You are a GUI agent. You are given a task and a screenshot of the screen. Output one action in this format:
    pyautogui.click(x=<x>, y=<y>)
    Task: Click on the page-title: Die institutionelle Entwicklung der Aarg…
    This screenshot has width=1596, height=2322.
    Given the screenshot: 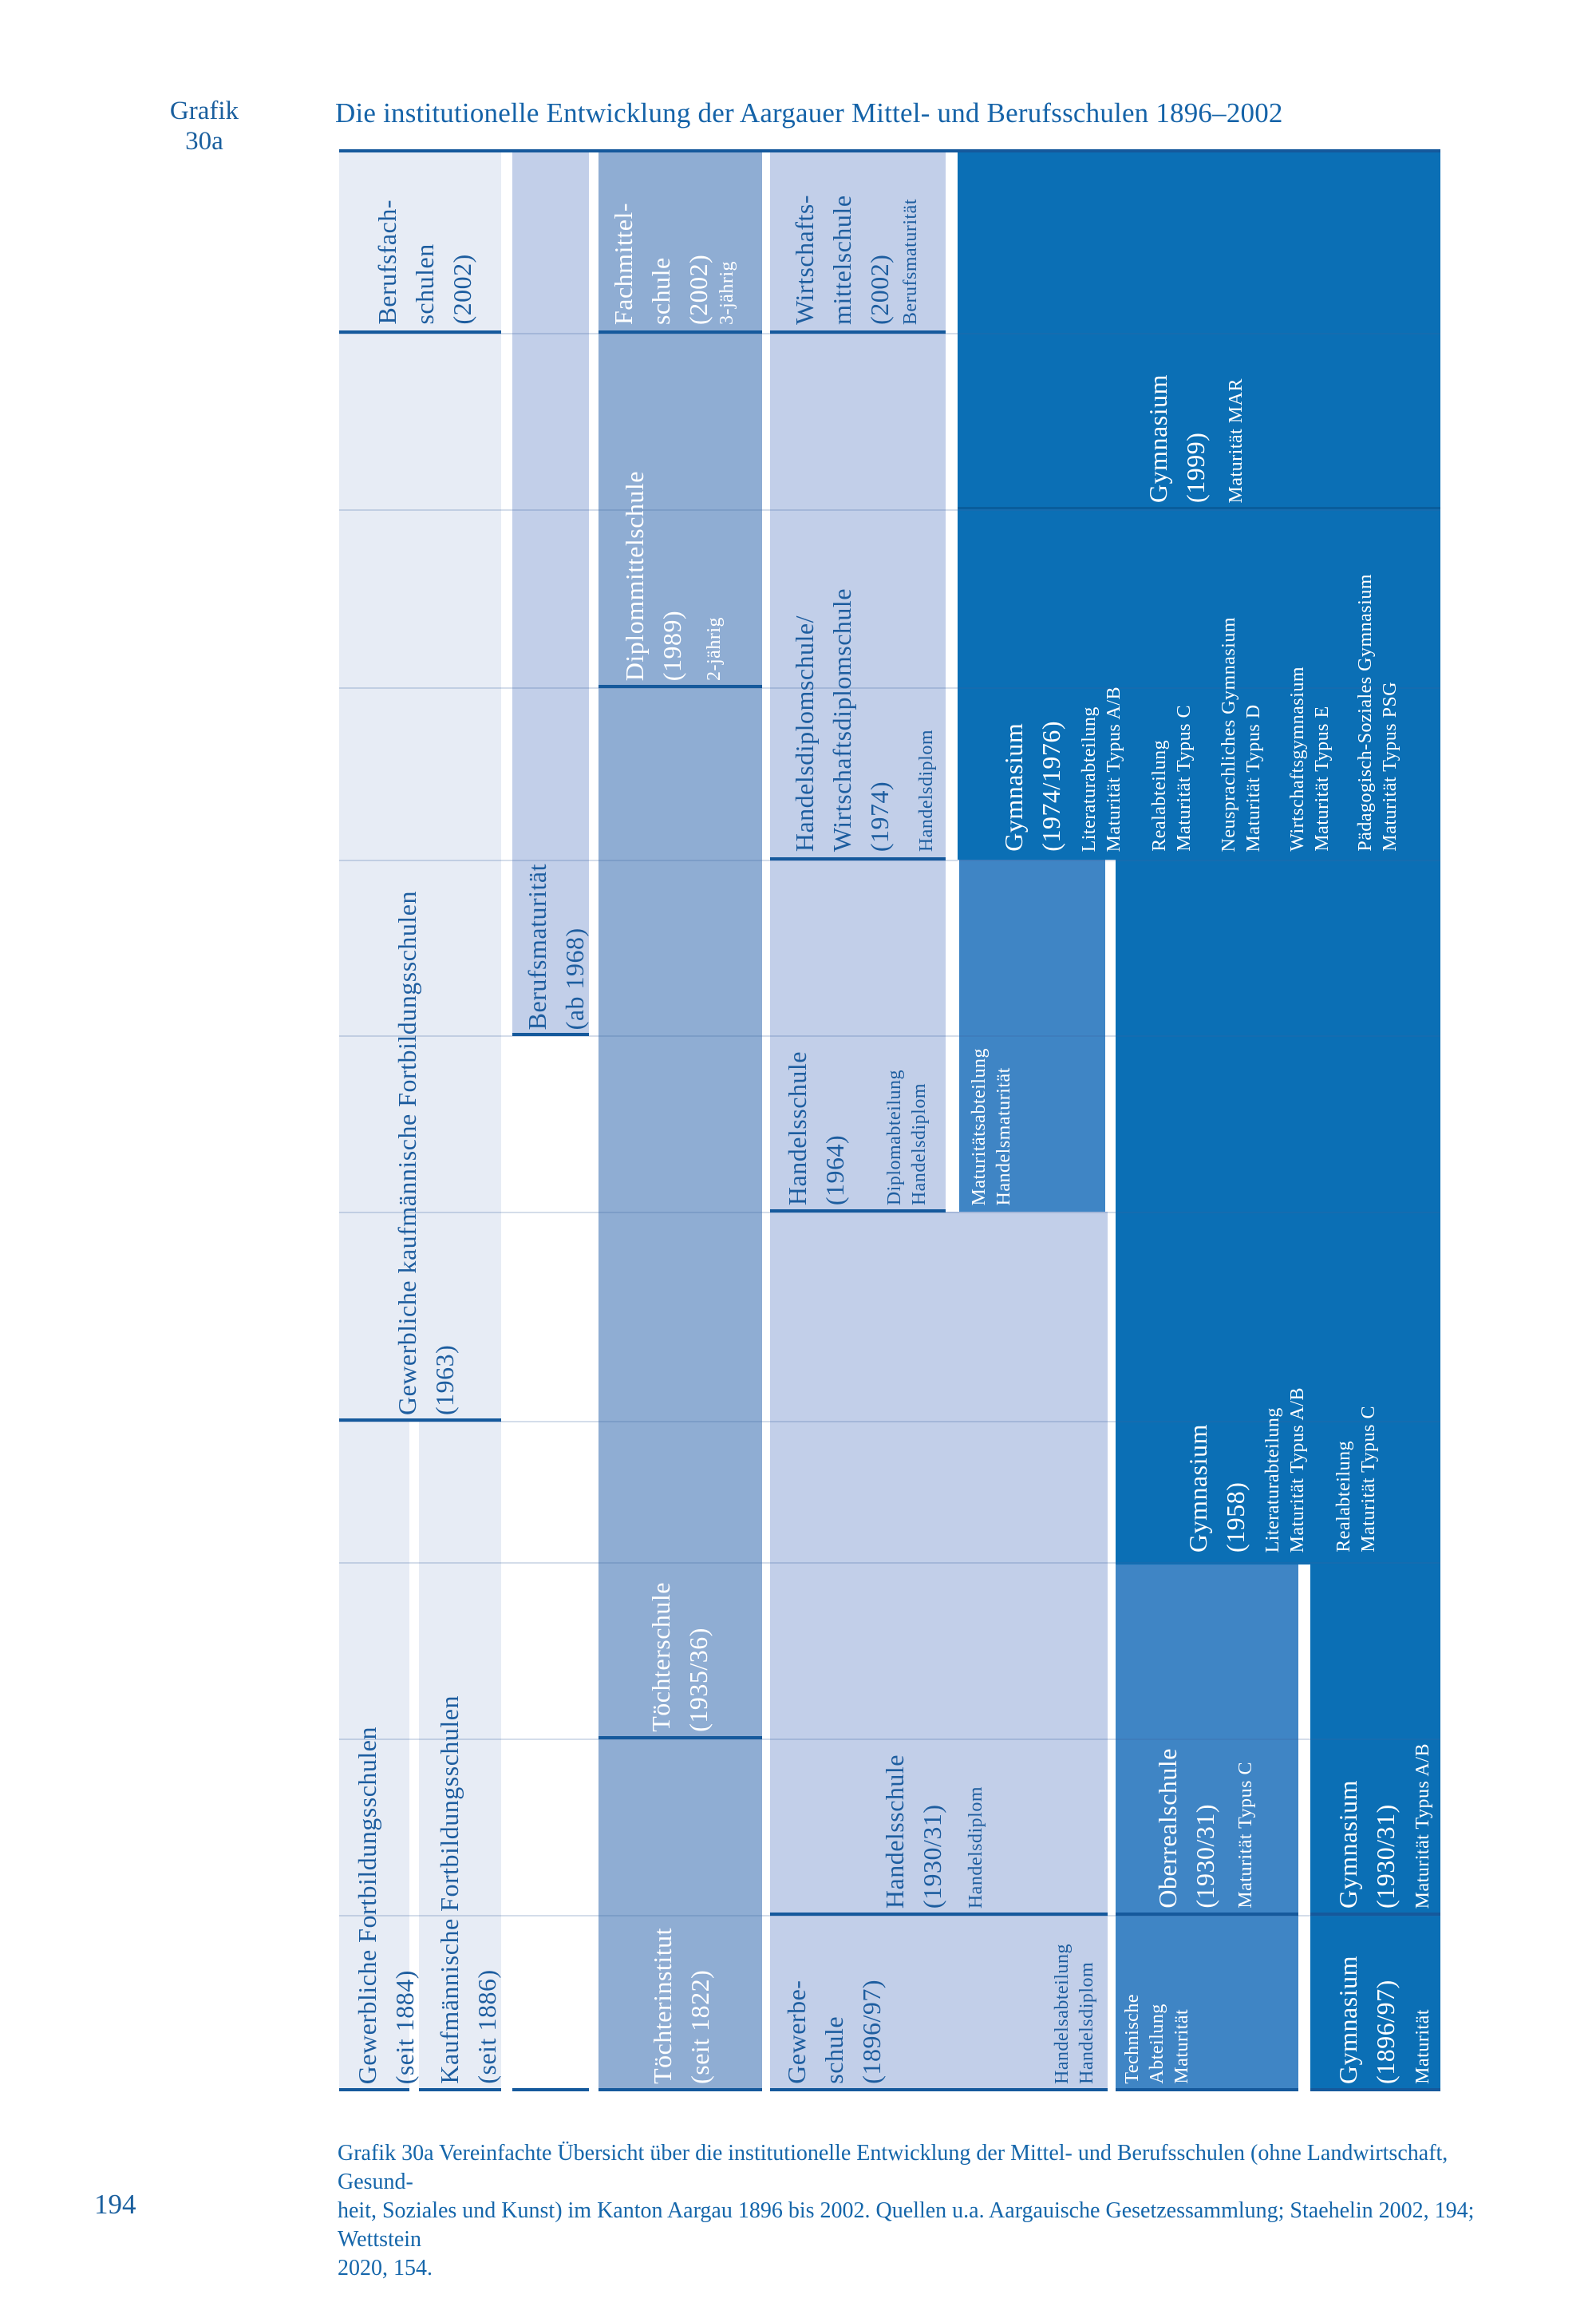 What is the action you would take?
    pyautogui.click(x=809, y=113)
    